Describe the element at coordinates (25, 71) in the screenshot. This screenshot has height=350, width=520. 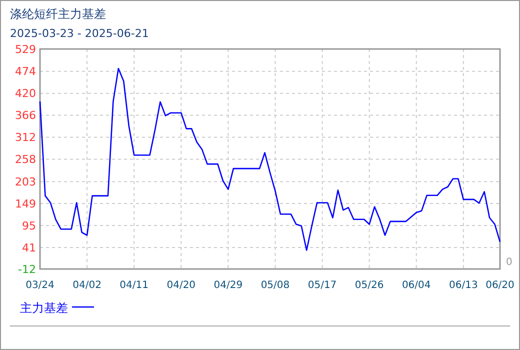
I see `y-tick-label: 474` at that location.